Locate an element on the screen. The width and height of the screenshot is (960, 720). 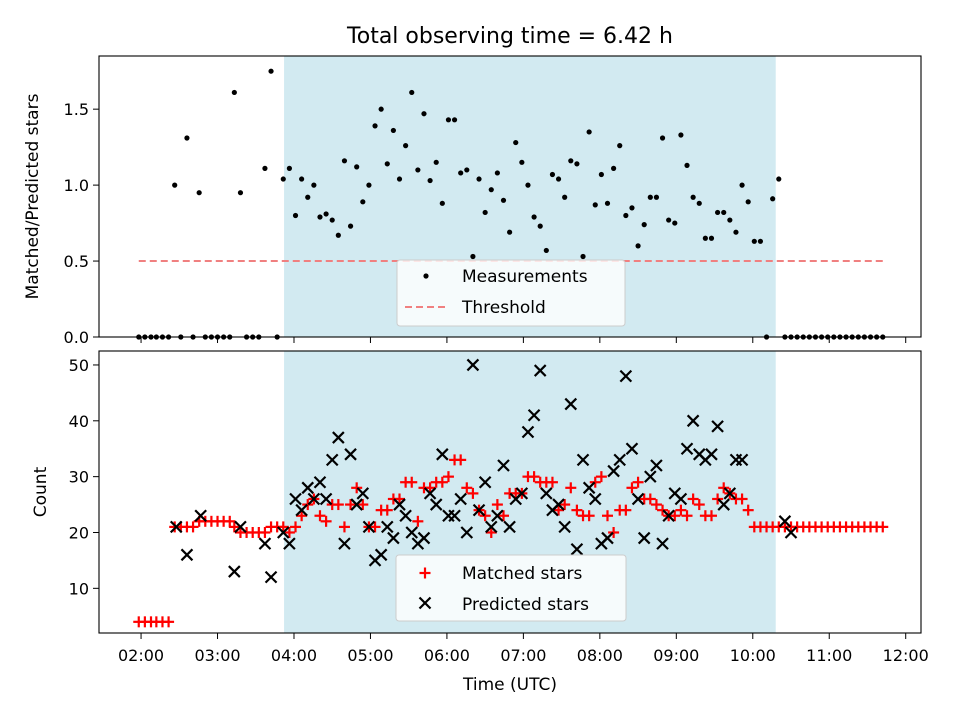
predicted-legend-label: Predicted stars is located at coordinates (525, 605).